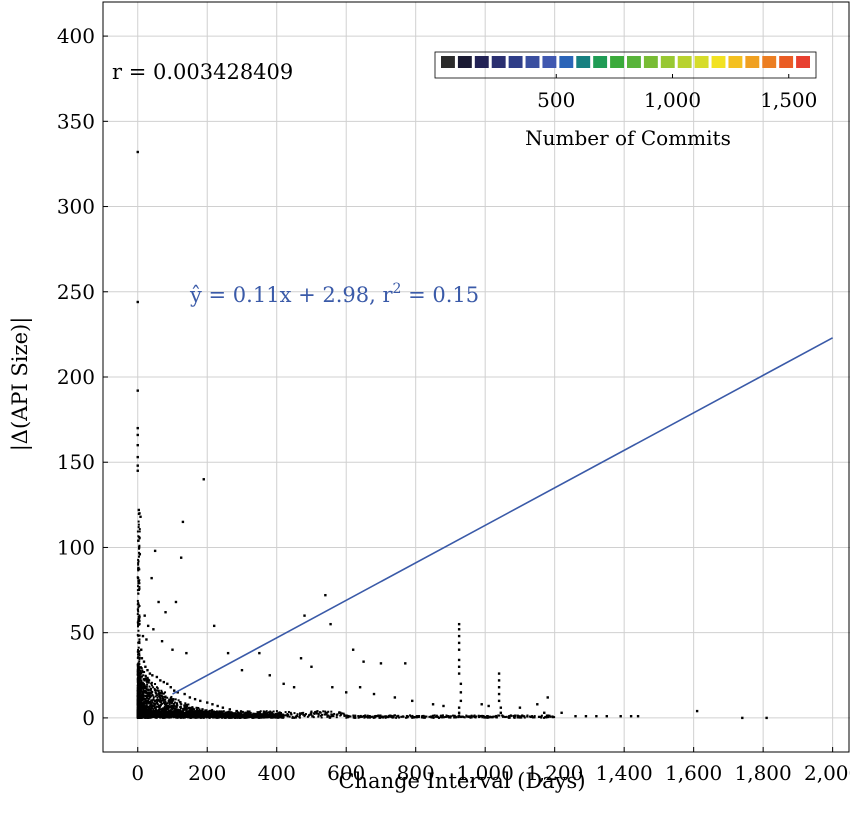  Describe the element at coordinates (334, 294) in the screenshot. I see `regression-equation: ŷ = 0.11x + 2.98, r2 = 0.15` at that location.